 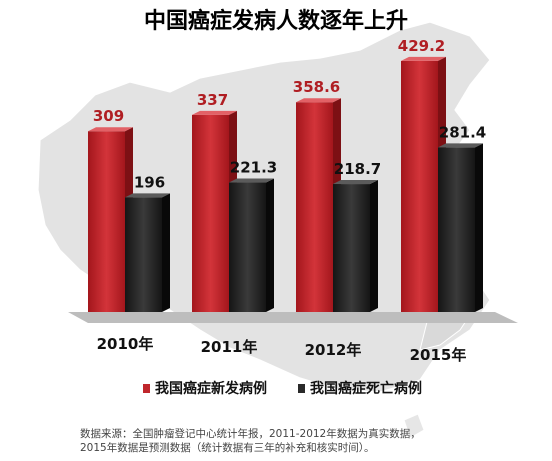 What do you see at coordinates (108, 116) in the screenshot?
I see `value-label-new-0: 309` at bounding box center [108, 116].